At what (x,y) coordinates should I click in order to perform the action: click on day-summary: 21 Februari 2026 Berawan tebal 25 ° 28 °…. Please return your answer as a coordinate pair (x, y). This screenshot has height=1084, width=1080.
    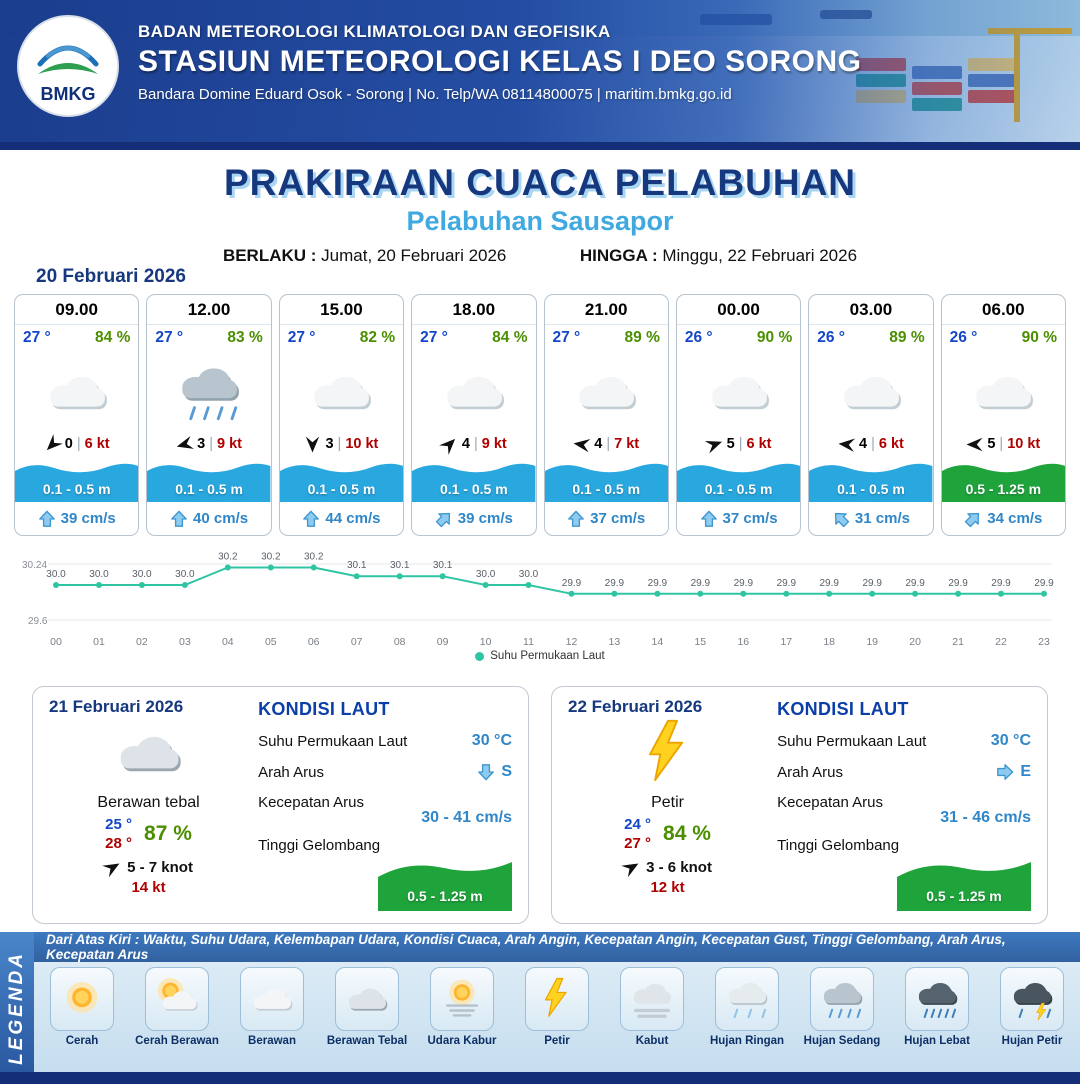
    Looking at the image, I should click on (148, 805).